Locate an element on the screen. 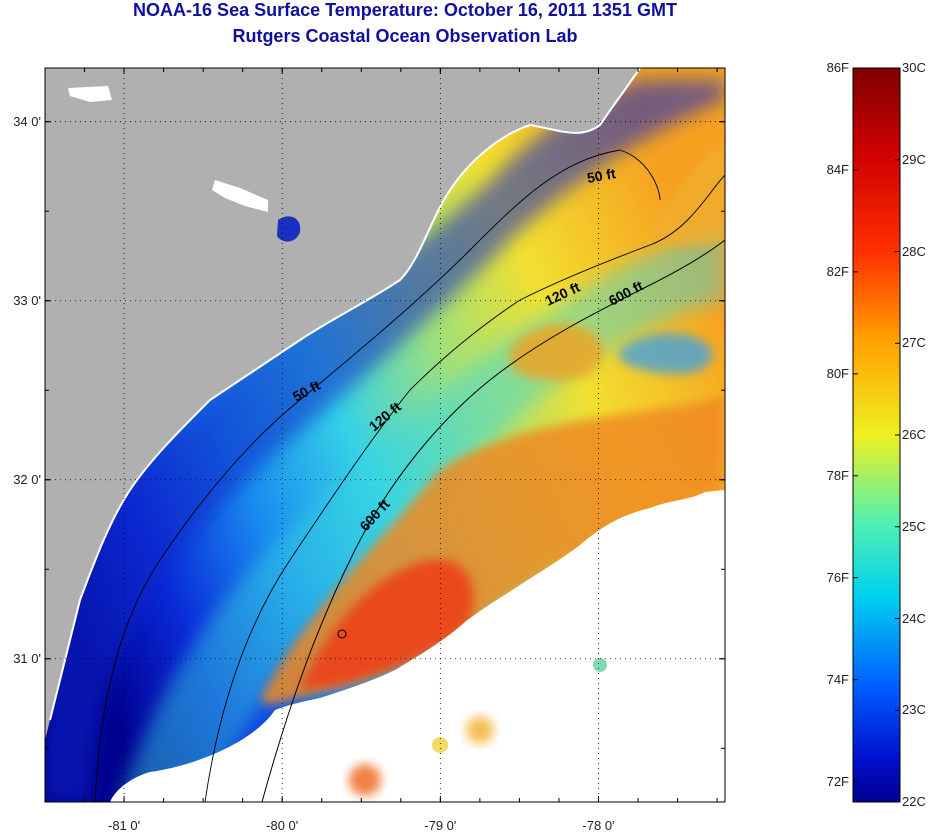  lat-label: 31 0' is located at coordinates (27, 658).